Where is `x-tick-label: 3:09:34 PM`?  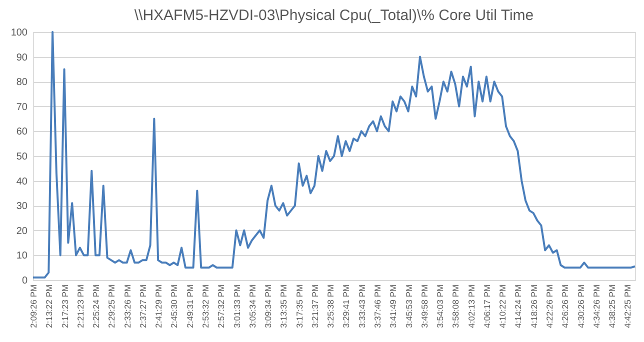 x-tick-label: 3:09:34 PM is located at coordinates (268, 306).